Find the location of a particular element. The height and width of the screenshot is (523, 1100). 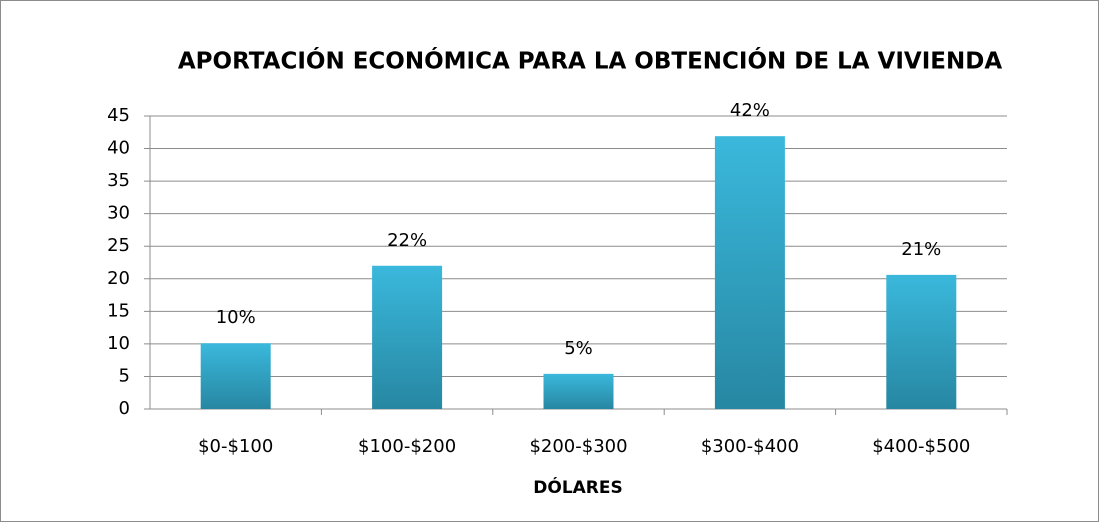

y-tick-label: 10 is located at coordinates (118, 343).